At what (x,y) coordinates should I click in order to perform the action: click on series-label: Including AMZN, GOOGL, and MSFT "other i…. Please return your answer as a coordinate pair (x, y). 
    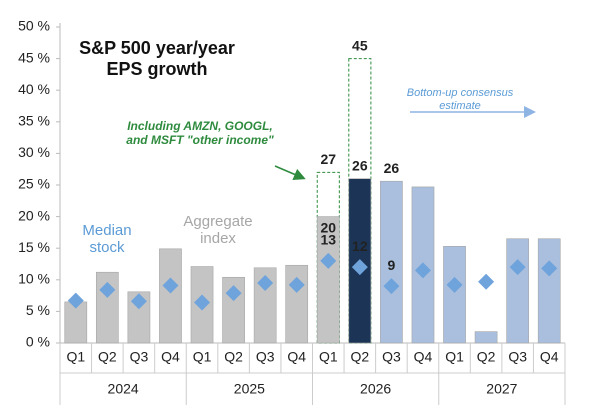
    Looking at the image, I should click on (200, 133).